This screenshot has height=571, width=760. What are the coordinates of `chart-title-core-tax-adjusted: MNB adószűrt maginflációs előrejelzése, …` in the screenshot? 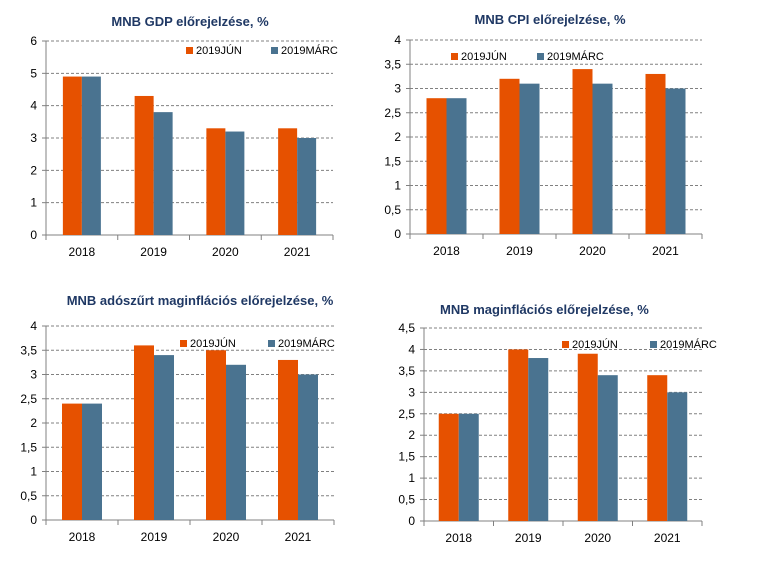 It's located at (200, 300).